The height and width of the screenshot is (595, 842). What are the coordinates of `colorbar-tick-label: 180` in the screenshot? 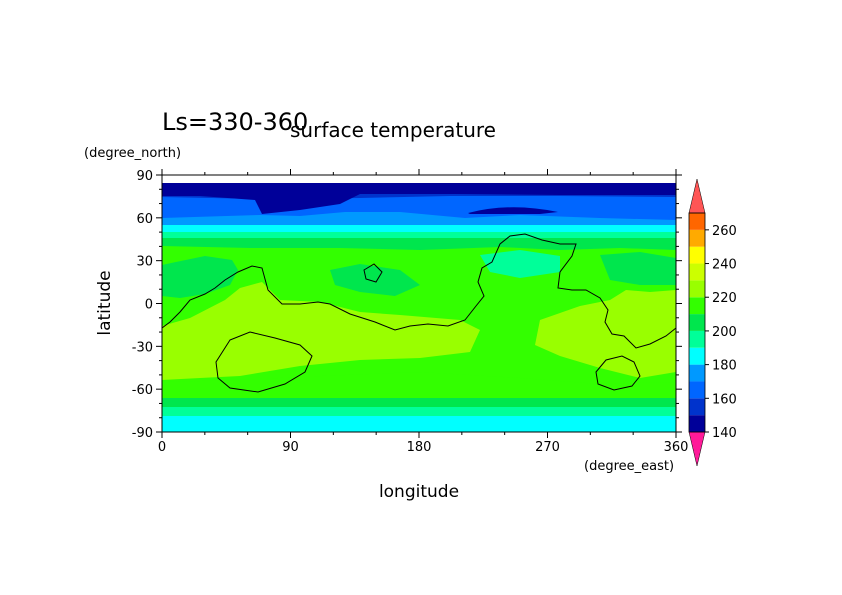 It's located at (724, 366).